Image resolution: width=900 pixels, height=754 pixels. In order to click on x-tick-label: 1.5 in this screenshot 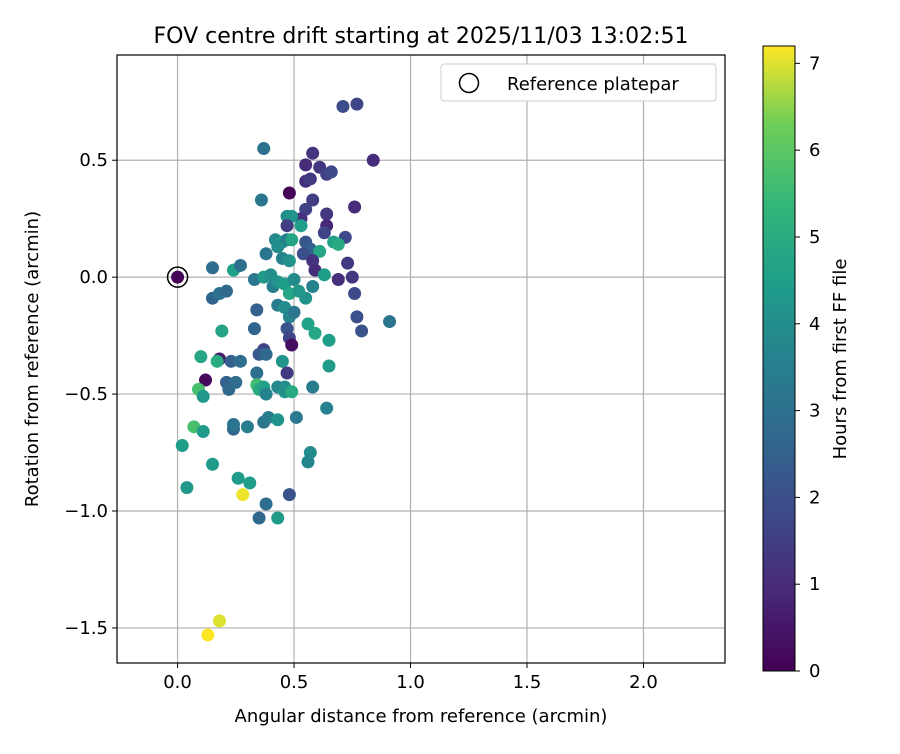, I will do `click(527, 682)`.